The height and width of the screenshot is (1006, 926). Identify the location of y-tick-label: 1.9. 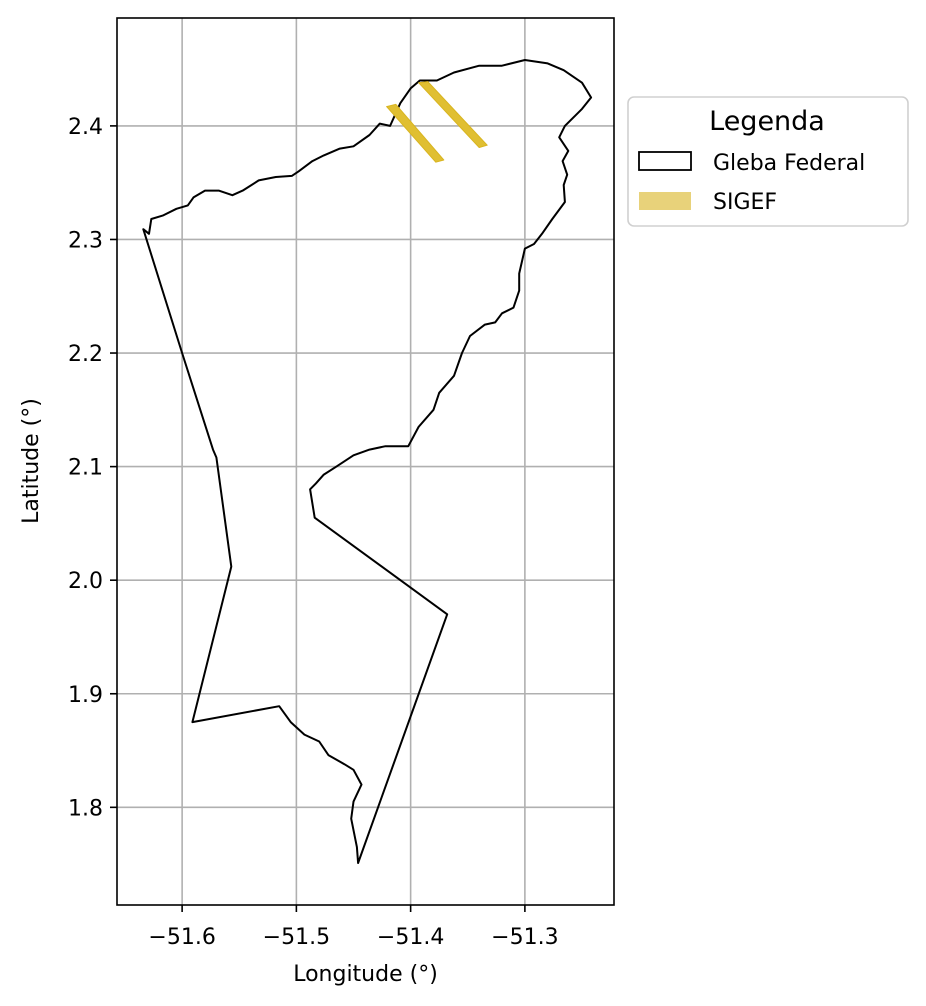
(85, 695).